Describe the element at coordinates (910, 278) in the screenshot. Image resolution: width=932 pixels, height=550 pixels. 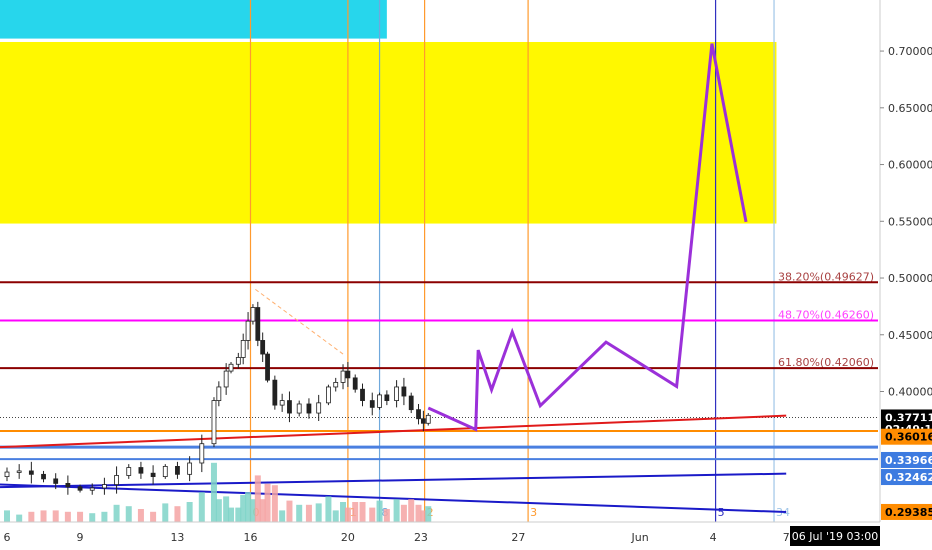
I see `y-tick-label: 0.50000` at that location.